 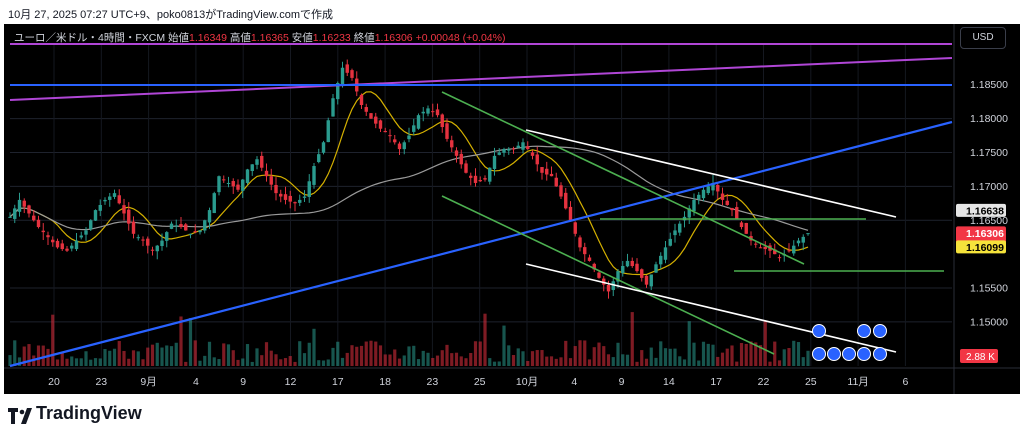 What do you see at coordinates (393, 38) in the screenshot?
I see `close-value: 1.16306` at bounding box center [393, 38].